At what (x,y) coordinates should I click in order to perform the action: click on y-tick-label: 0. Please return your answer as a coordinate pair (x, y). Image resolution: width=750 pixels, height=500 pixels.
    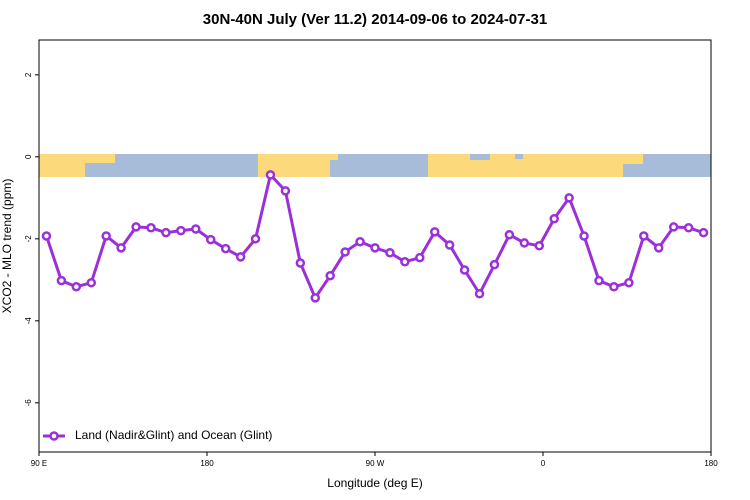
    Looking at the image, I should click on (28, 156).